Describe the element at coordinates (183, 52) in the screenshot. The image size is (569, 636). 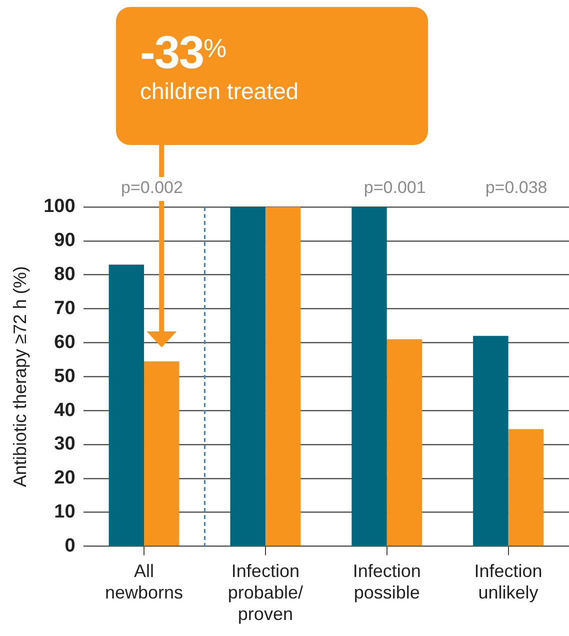
I see `text: -33$^{%}$` at that location.